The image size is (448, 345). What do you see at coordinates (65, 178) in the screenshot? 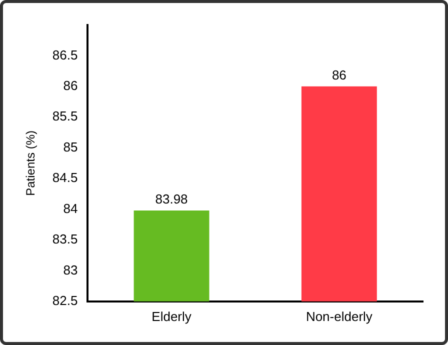
I see `y-tick-label: 84.5` at bounding box center [65, 178].